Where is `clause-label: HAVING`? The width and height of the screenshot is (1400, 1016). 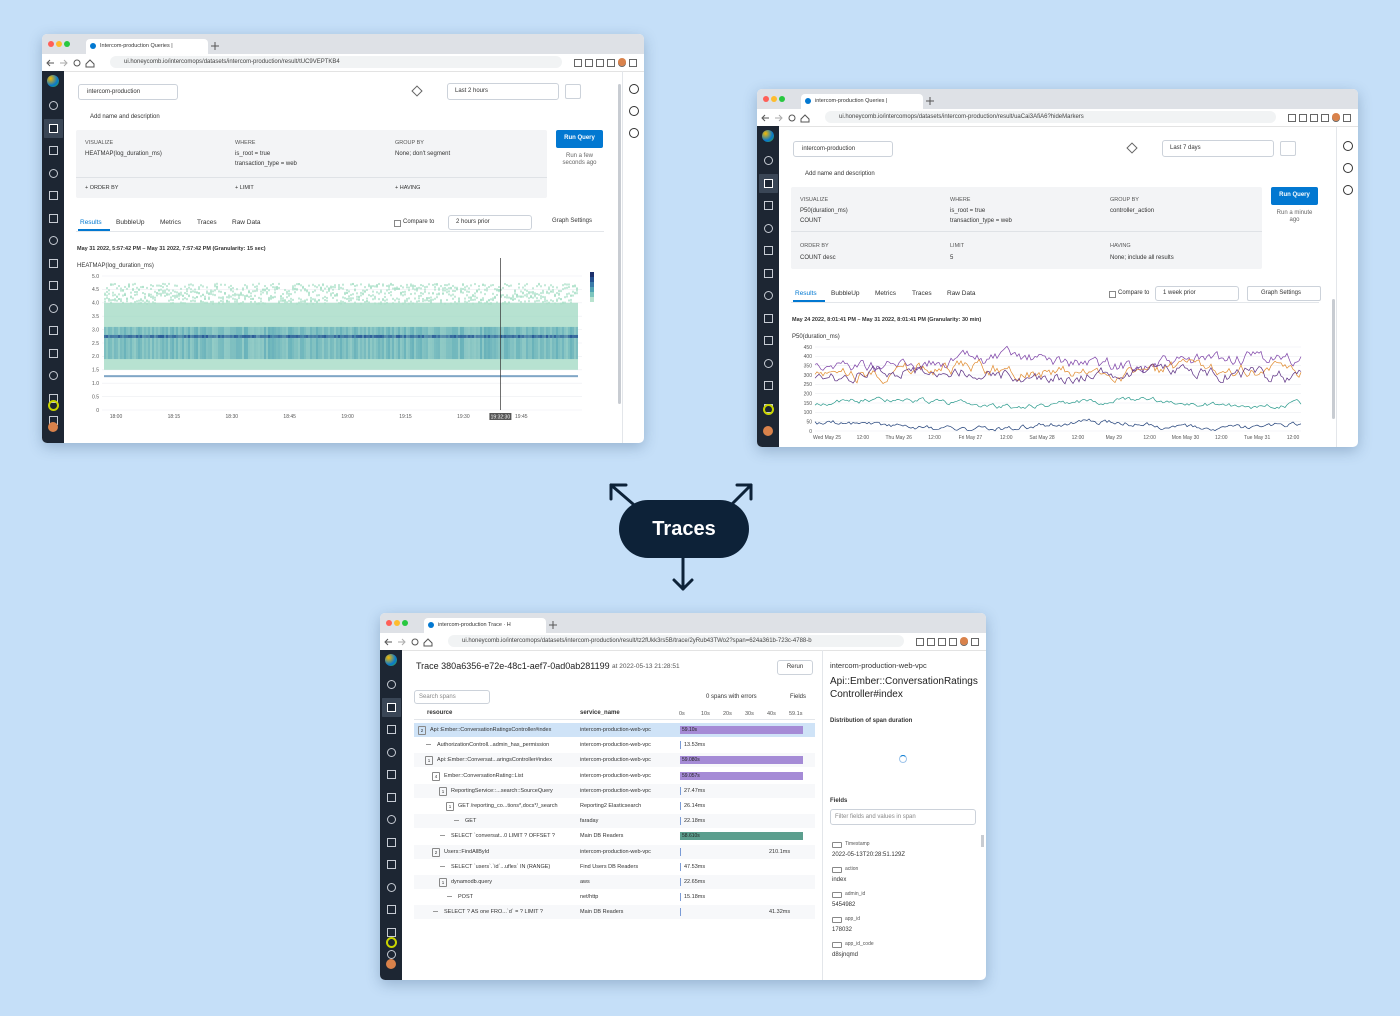 clause-label: HAVING is located at coordinates (1120, 246).